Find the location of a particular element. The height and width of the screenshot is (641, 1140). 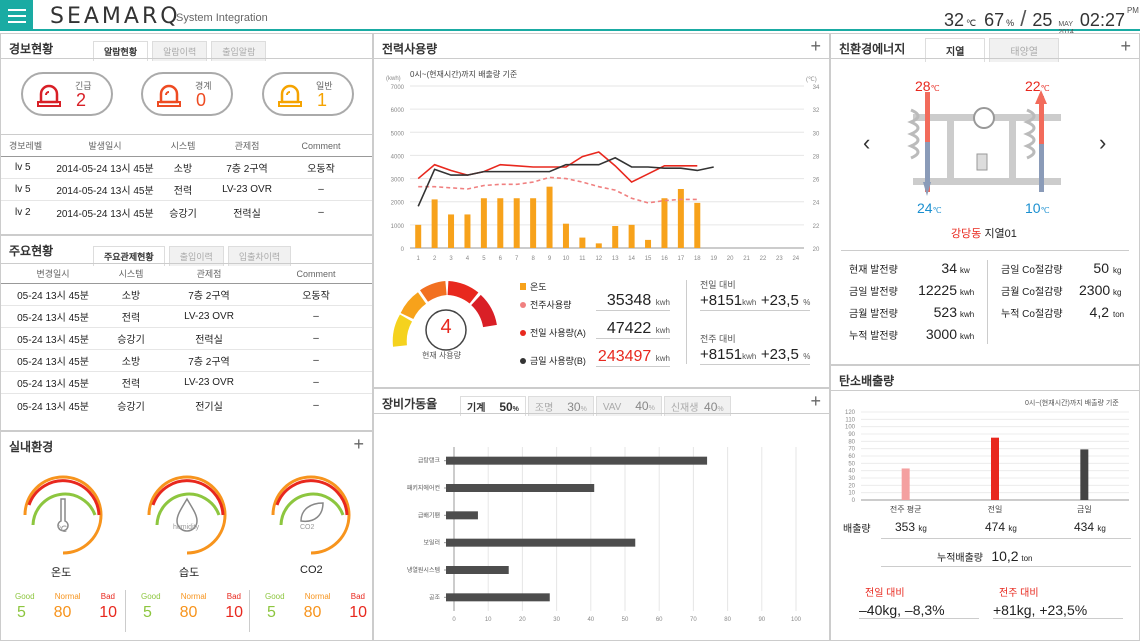

legend-temp: 온도 is located at coordinates (533, 286).